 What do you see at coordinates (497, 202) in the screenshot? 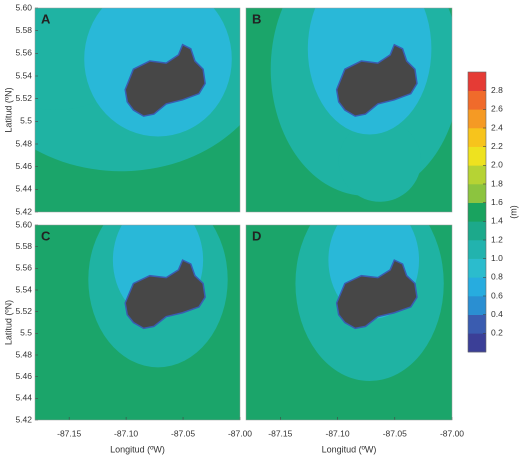
I see `colorbar-tick-label: 1.6` at bounding box center [497, 202].